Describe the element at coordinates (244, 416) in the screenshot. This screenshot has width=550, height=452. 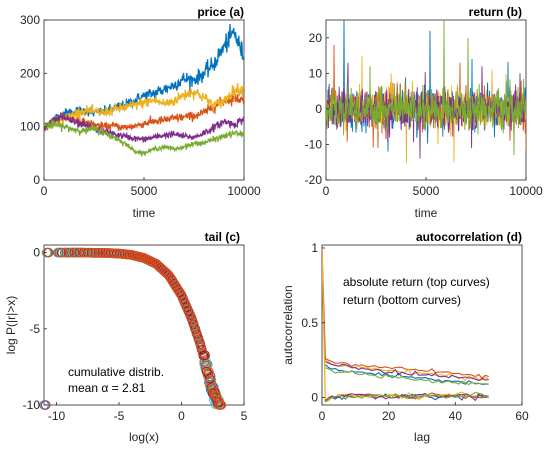
I see `x-tick-label: 5` at that location.